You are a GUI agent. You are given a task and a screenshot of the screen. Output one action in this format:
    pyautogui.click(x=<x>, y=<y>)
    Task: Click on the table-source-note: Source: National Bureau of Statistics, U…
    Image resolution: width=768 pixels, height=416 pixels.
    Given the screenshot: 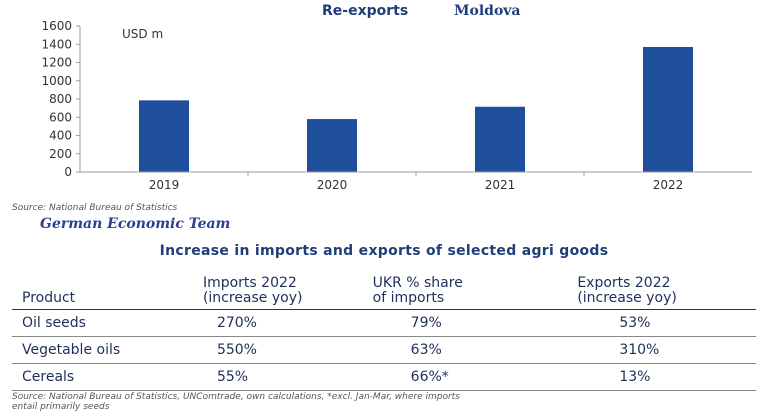 What is the action you would take?
    pyautogui.click(x=236, y=402)
    